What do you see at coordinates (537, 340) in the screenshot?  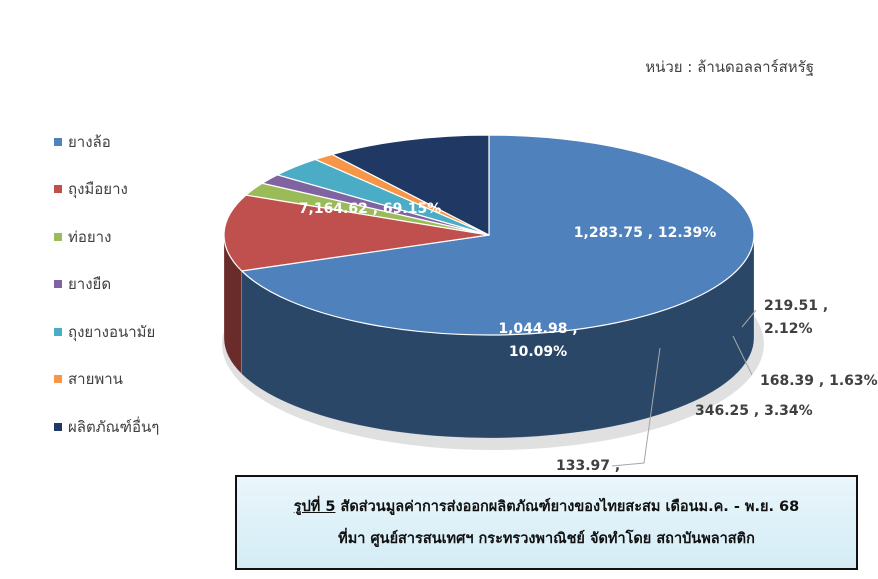 I see `slice-7-data-label: 1,044.98 , 10.09%` at bounding box center [537, 340].